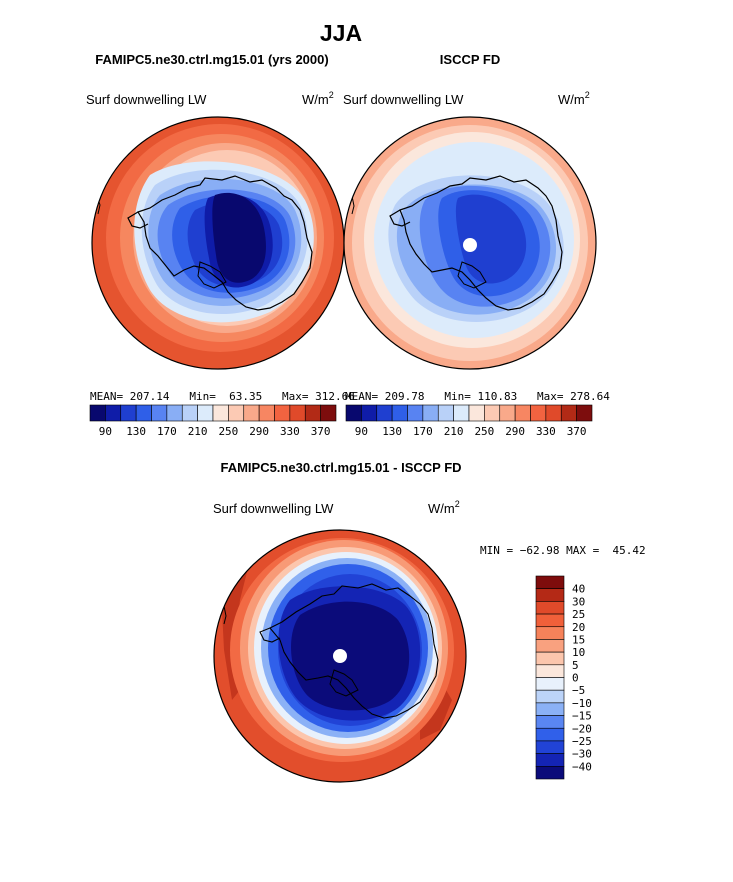 The image size is (733, 882). Describe the element at coordinates (105, 431) in the screenshot. I see `panel-1-colorbar-tick-label: 90` at that location.